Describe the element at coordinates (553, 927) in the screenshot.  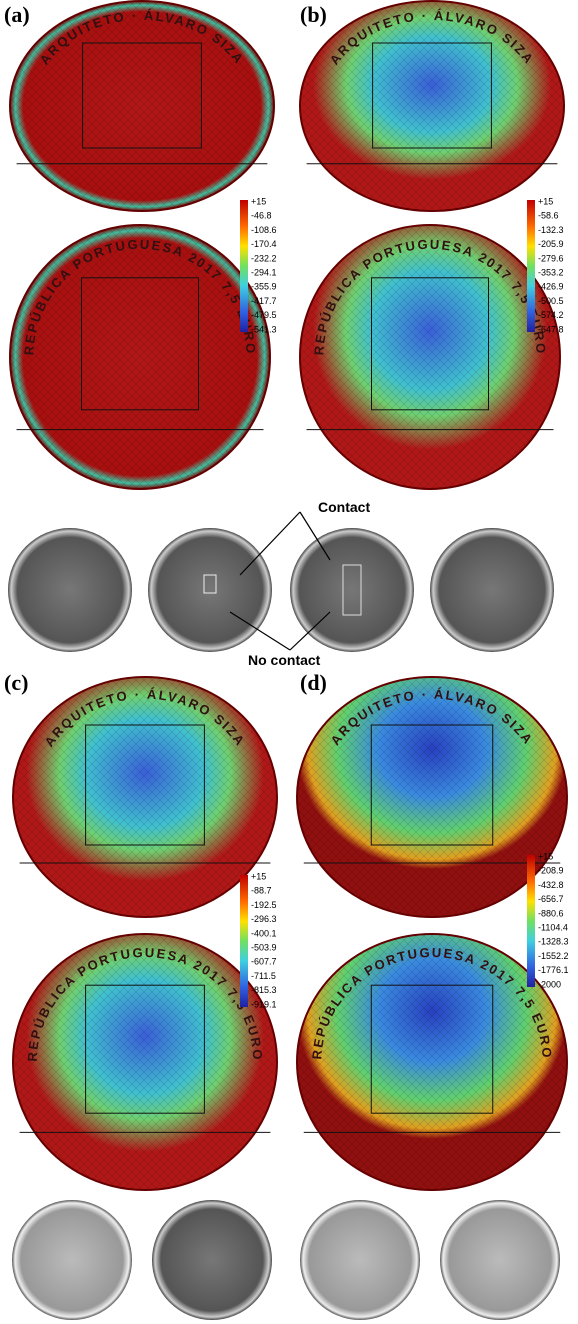
I see `colorbar-label: -1104.4` at that location.